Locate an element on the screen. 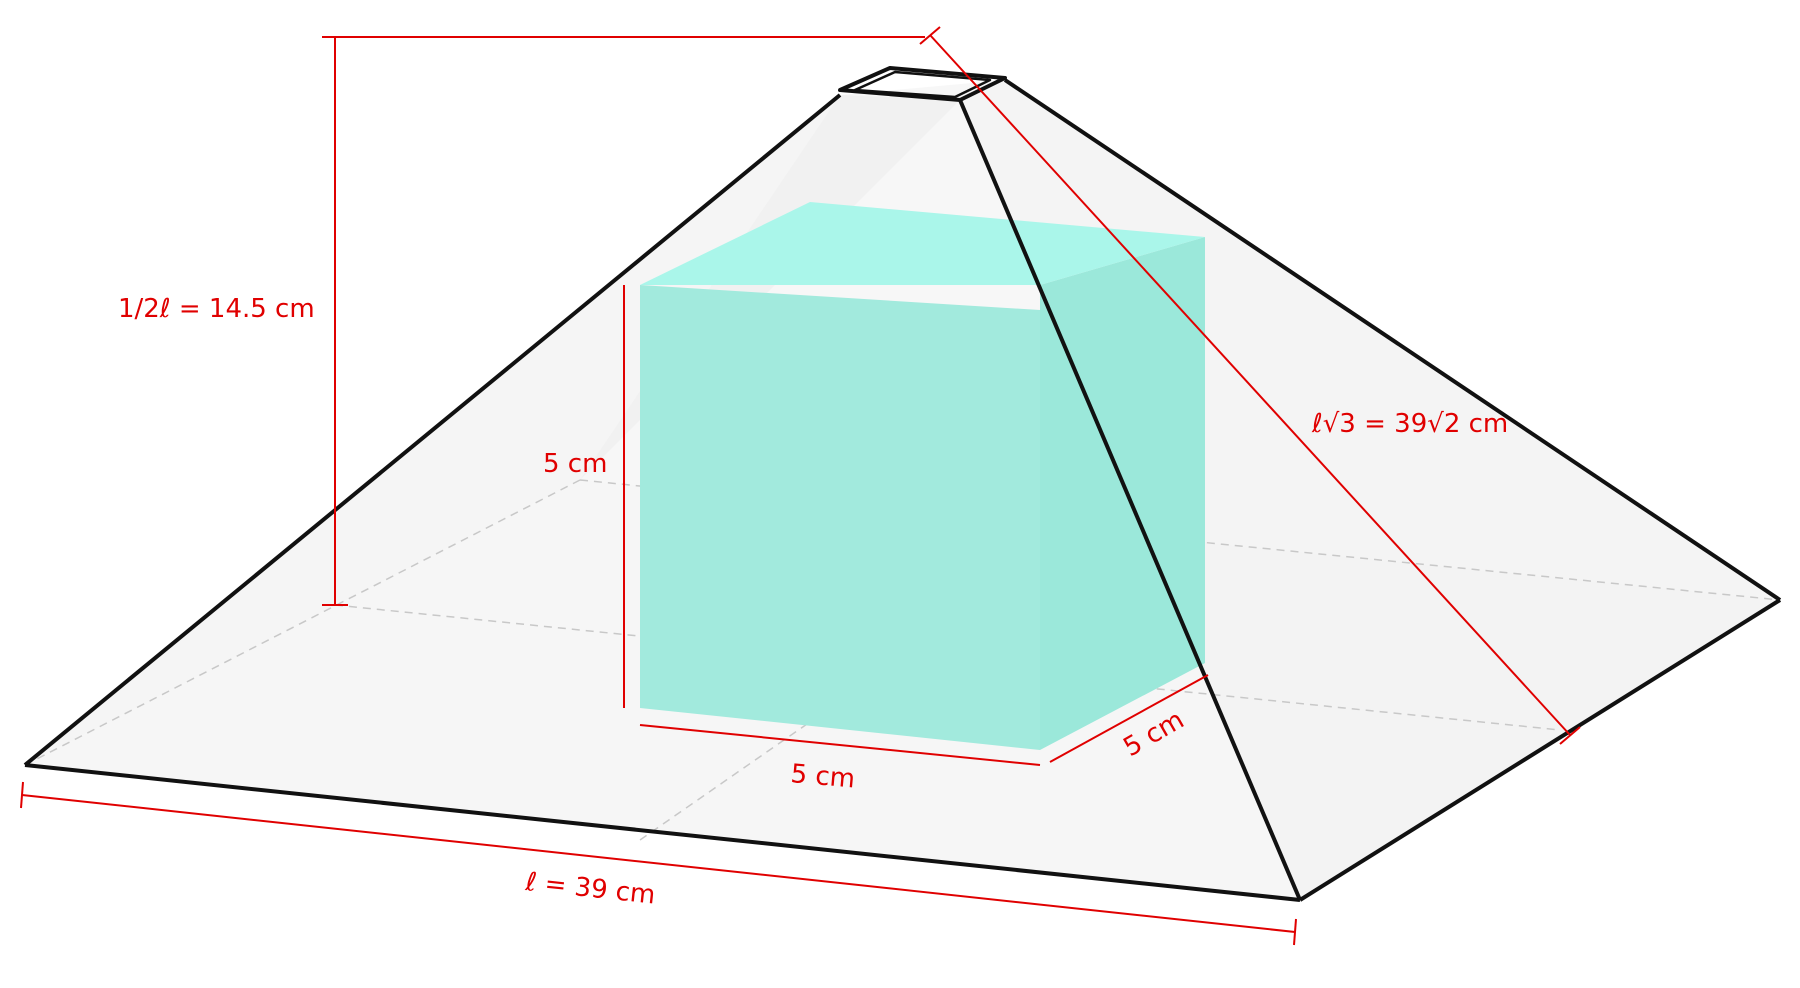 The image size is (1800, 988). cube-front-face is located at coordinates (840, 517).